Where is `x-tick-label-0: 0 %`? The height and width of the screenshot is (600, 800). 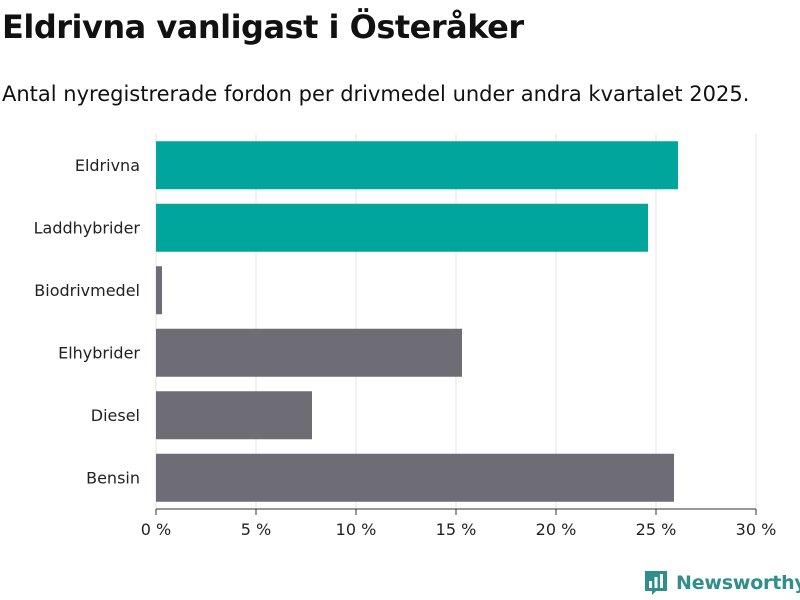
x-tick-label-0: 0 % is located at coordinates (156, 529).